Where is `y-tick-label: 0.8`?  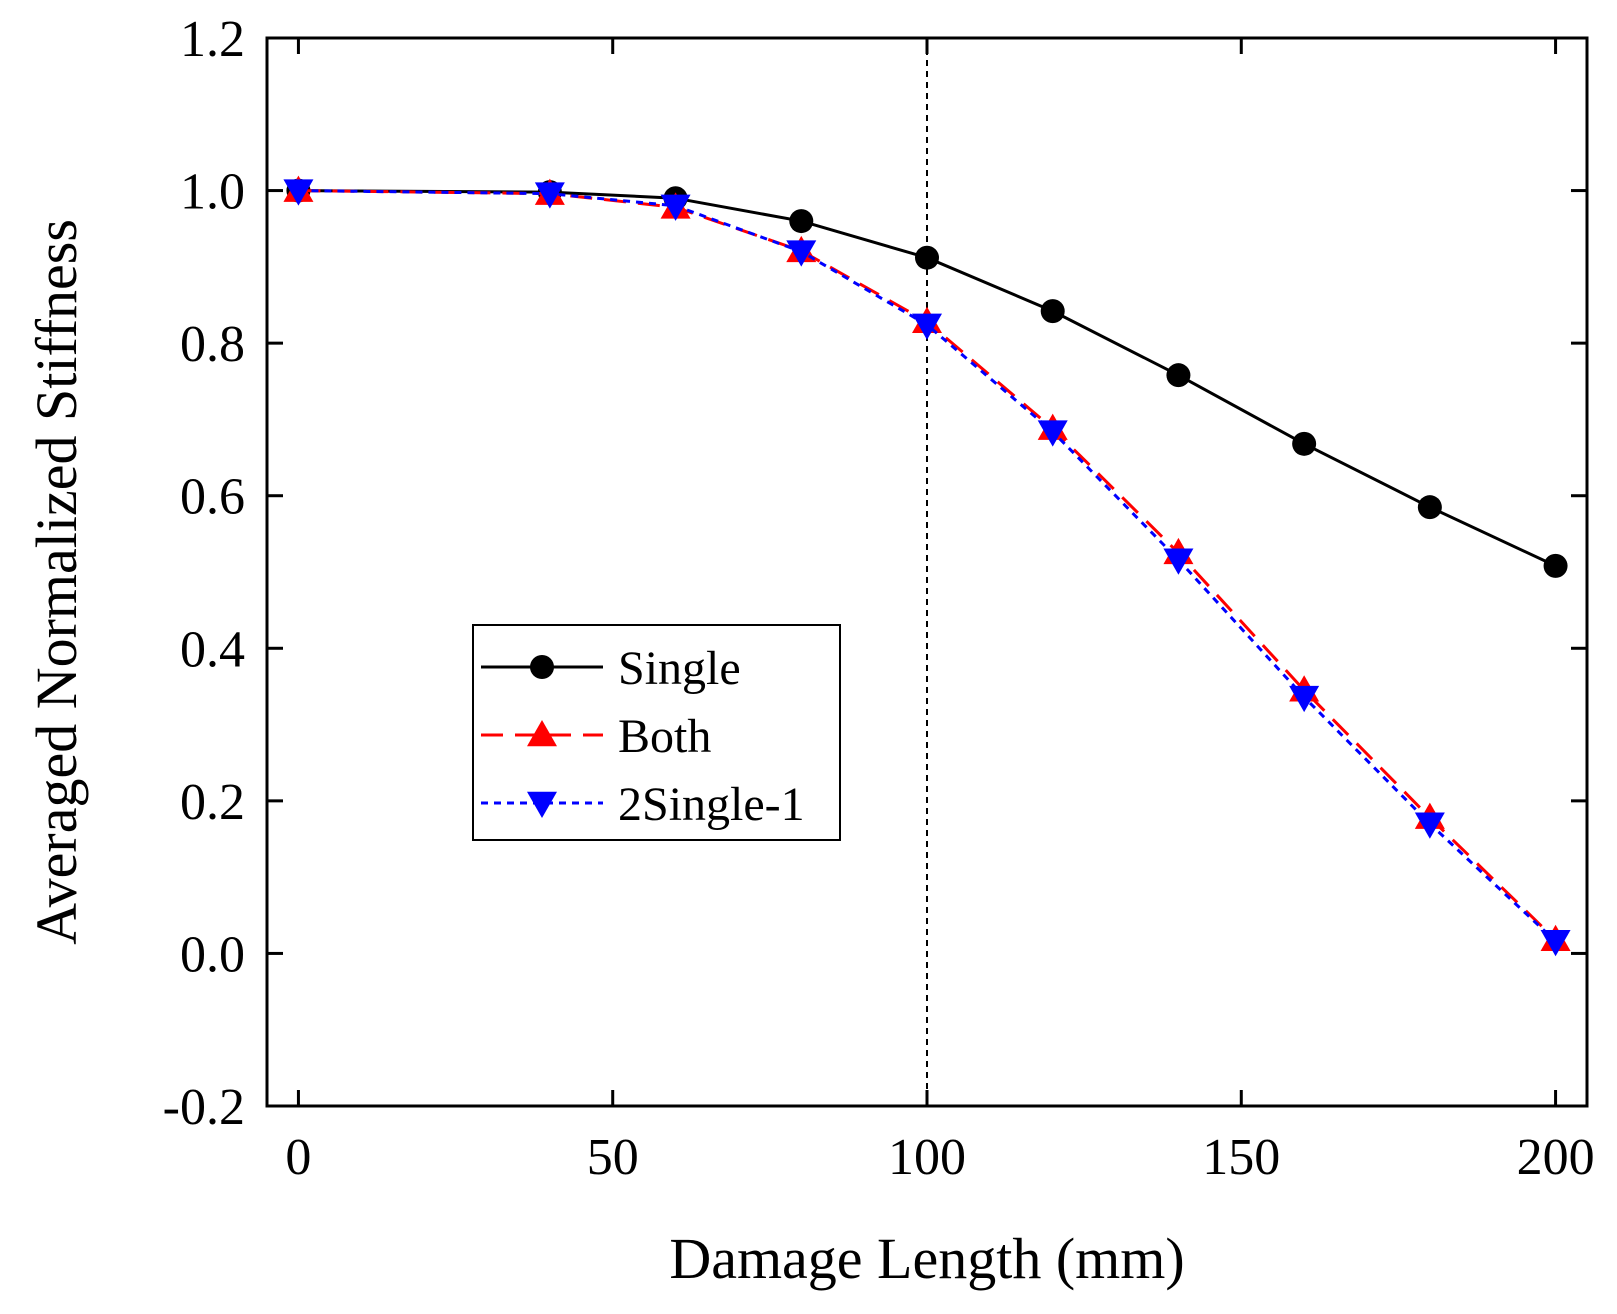
y-tick-label: 0.8 is located at coordinates (212, 344).